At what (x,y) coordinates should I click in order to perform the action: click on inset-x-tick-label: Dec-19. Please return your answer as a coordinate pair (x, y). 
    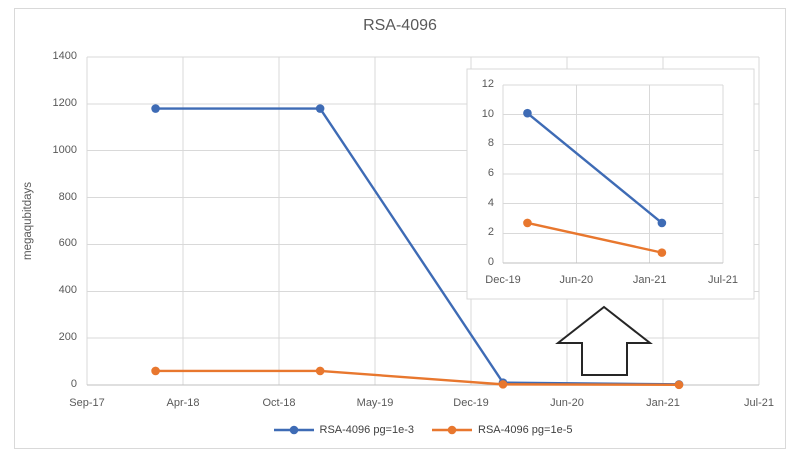
    Looking at the image, I should click on (503, 280).